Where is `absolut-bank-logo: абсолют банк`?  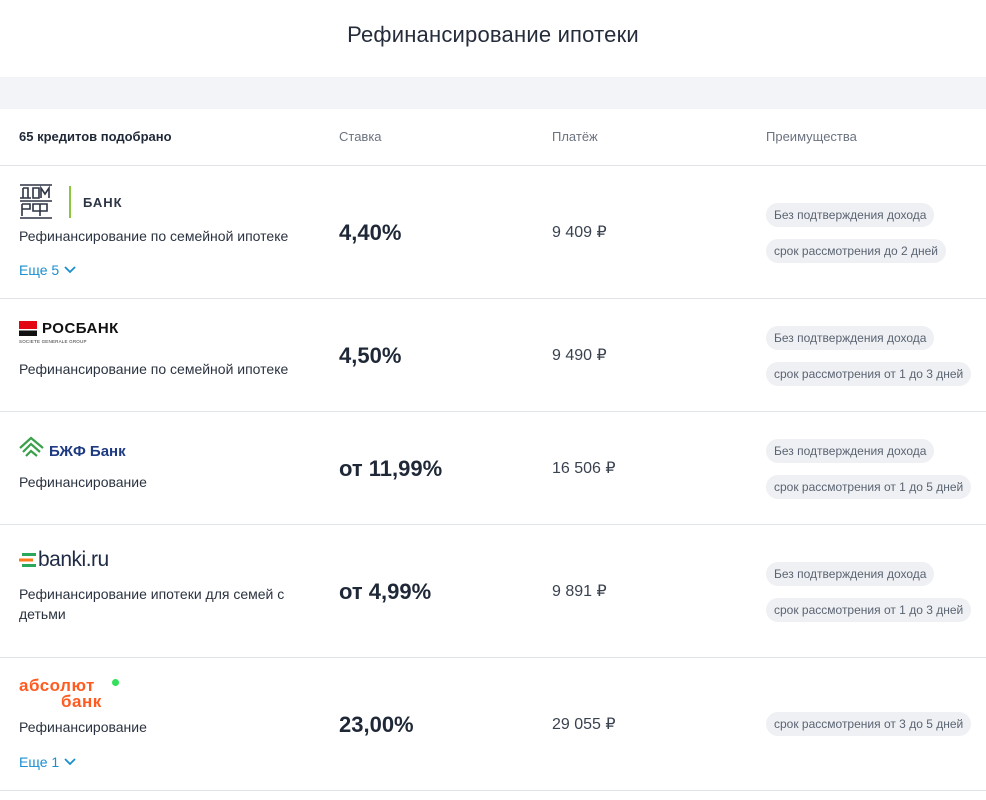
absolut-bank-logo: абсолют банк is located at coordinates (74, 693).